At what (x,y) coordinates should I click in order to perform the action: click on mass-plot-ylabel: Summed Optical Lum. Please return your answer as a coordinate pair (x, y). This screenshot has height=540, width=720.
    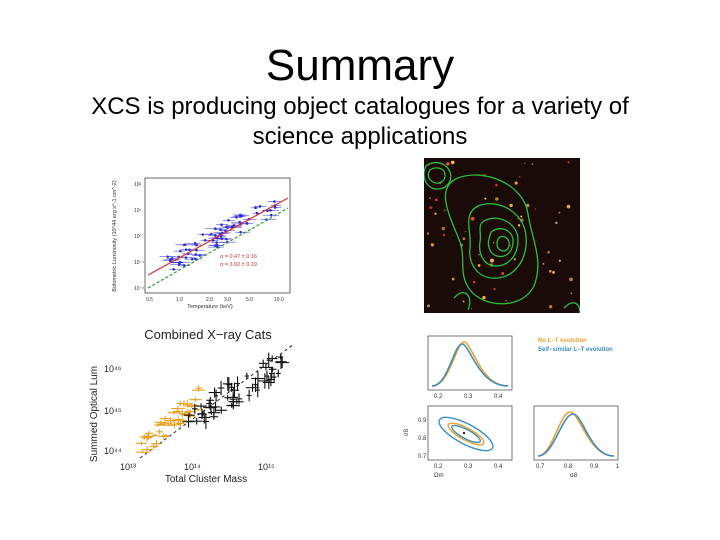
    Looking at the image, I should click on (94, 414).